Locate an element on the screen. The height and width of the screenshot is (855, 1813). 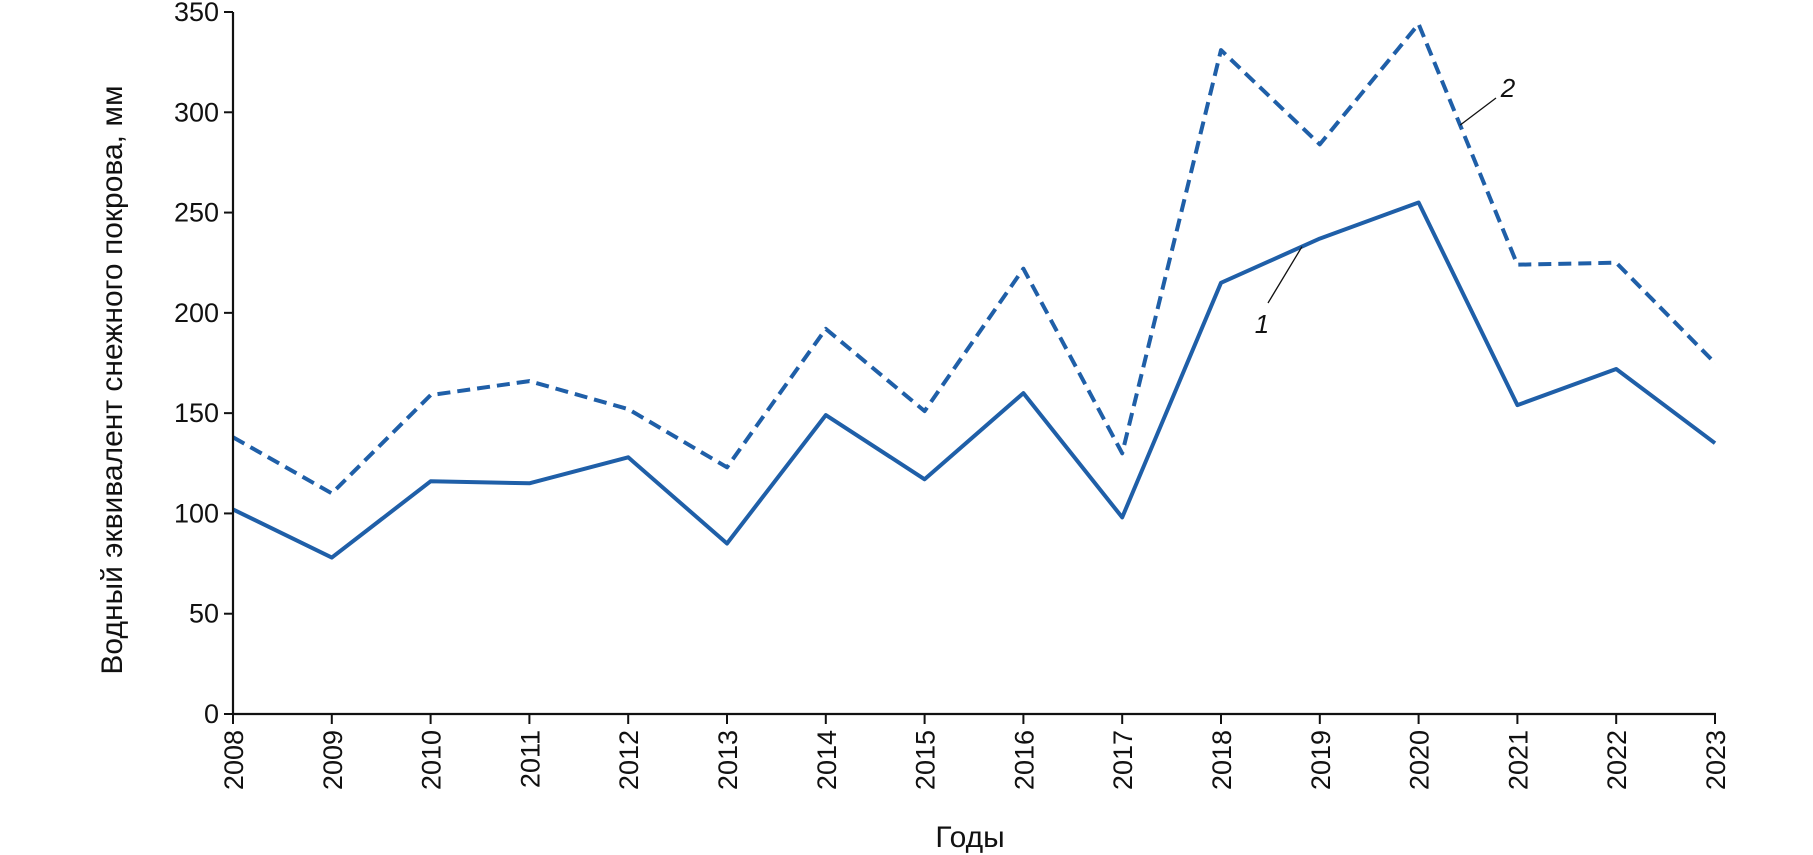
x-tick-label: 2016 is located at coordinates (1024, 760).